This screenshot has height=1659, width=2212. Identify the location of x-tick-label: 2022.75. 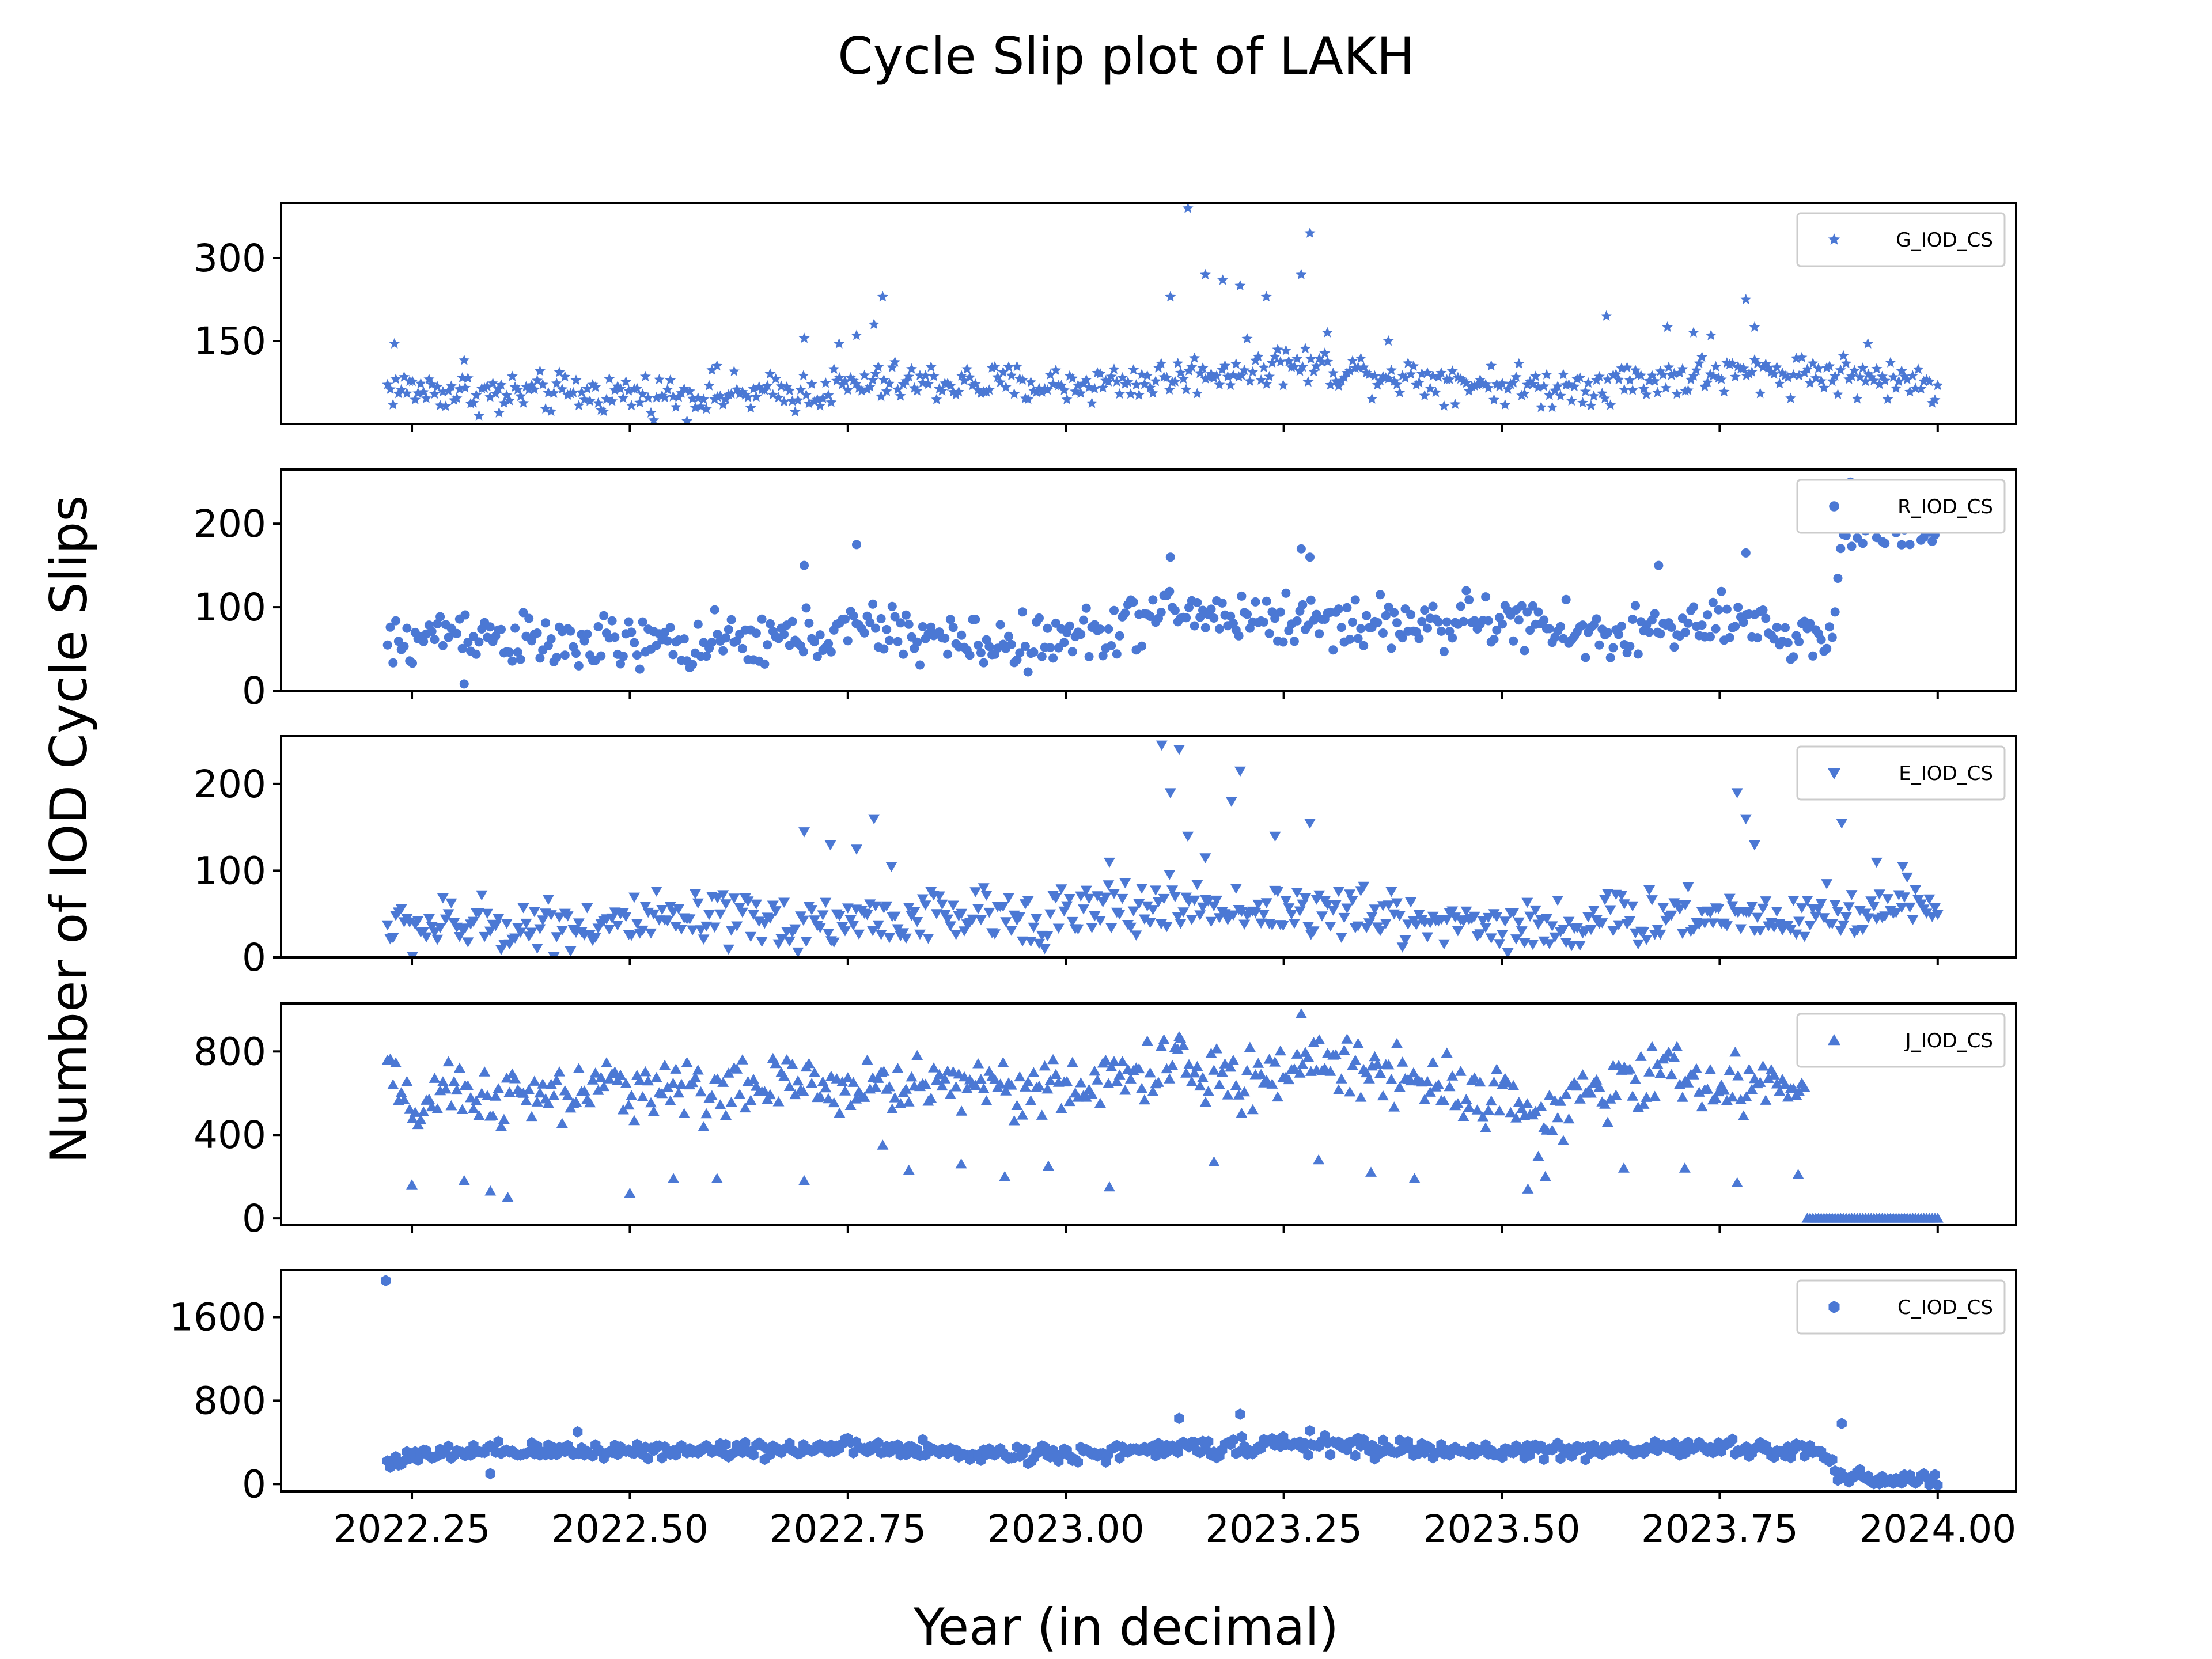
(847, 1529).